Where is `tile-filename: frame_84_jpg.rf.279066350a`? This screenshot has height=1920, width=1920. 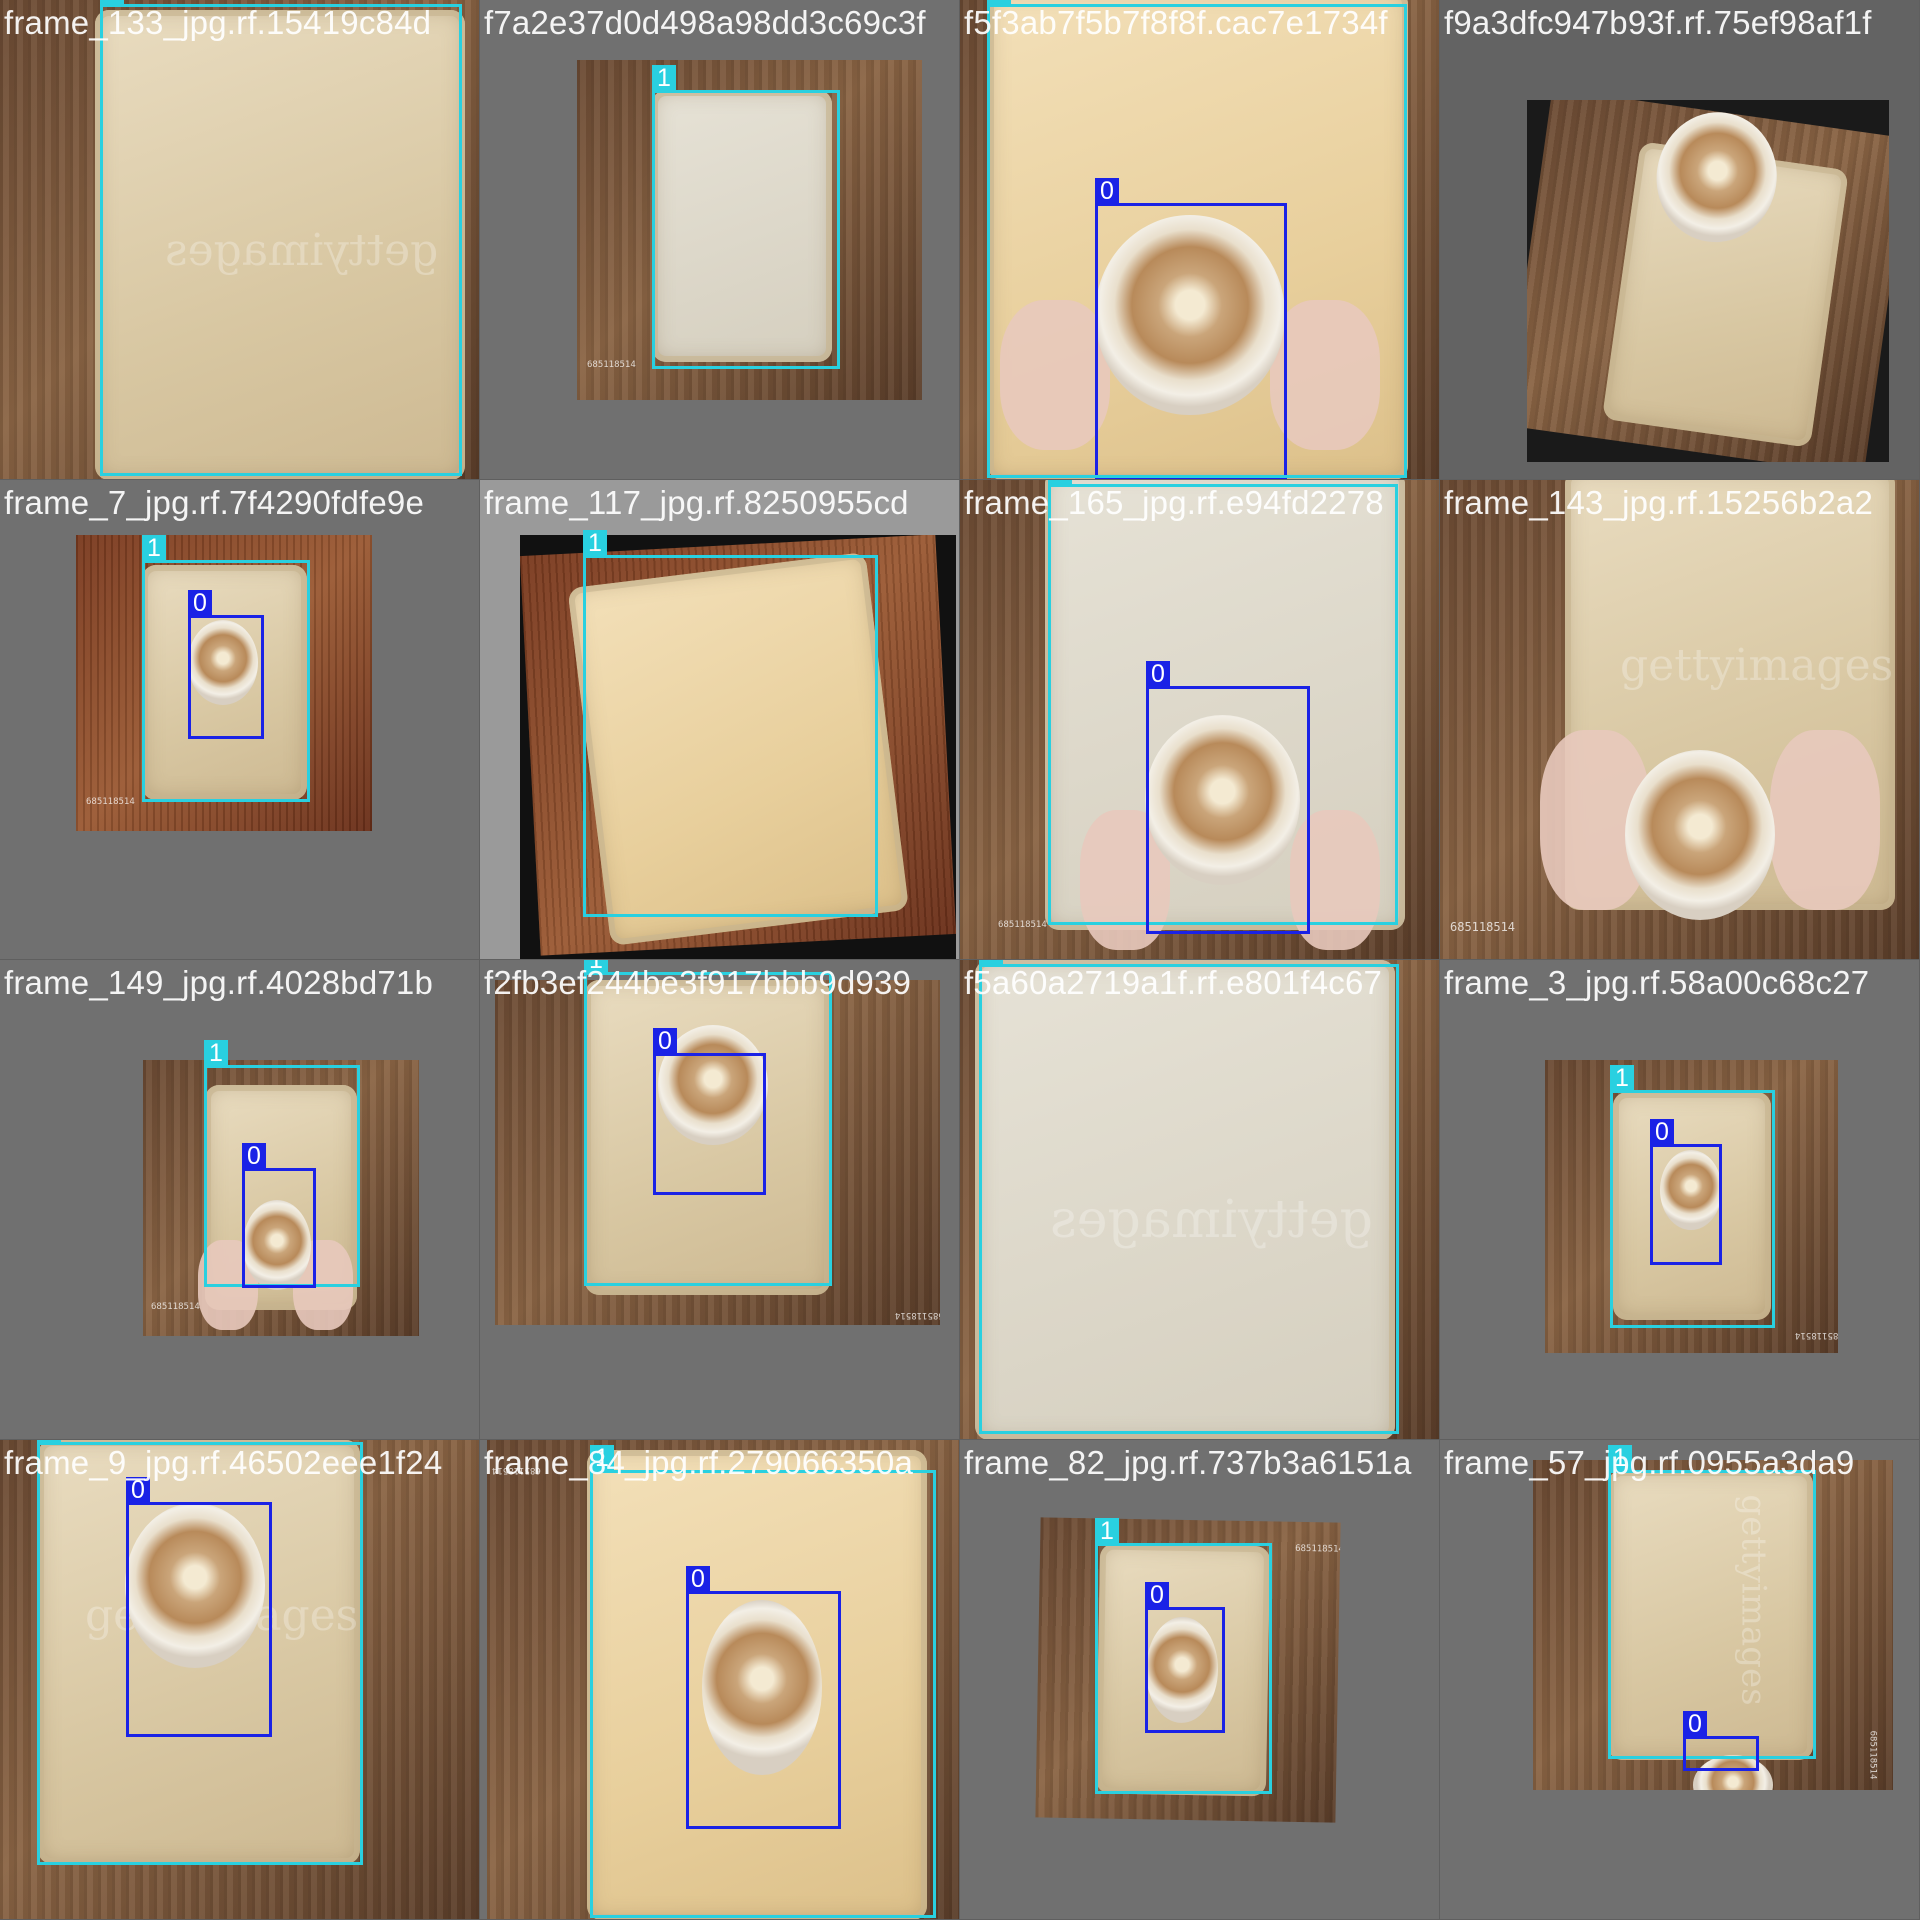 tile-filename: frame_84_jpg.rf.279066350a is located at coordinates (699, 1462).